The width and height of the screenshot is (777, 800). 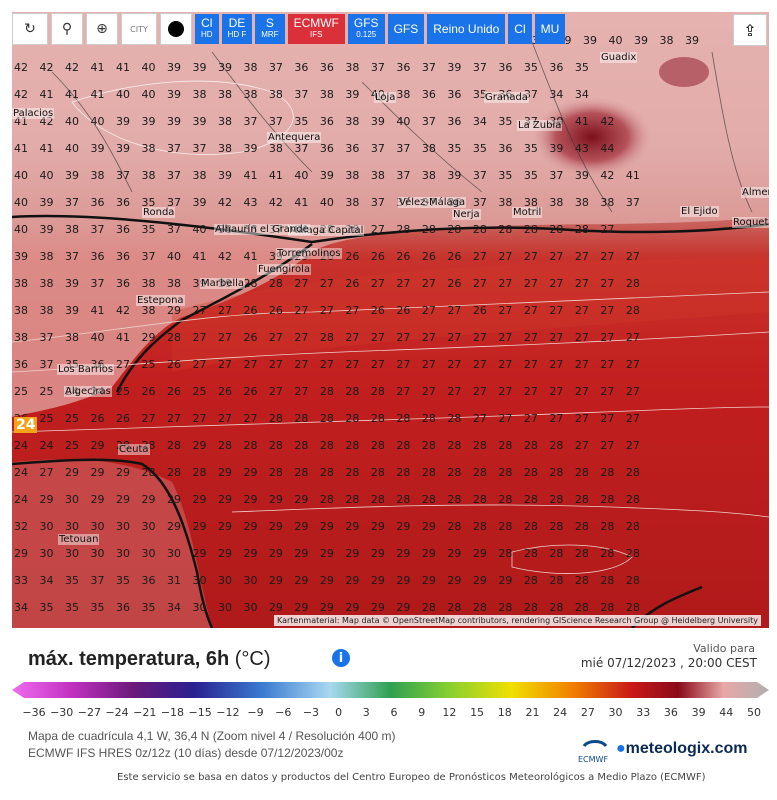 I want to click on info-icon: i, so click(x=341, y=658).